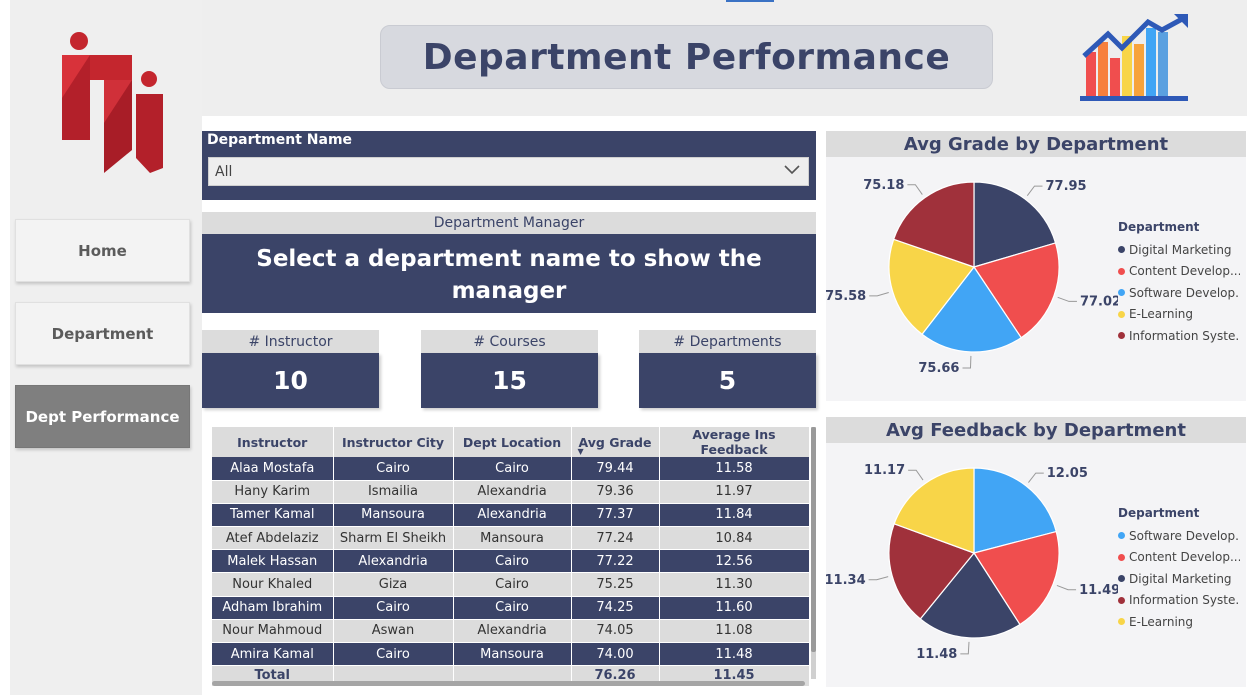 This screenshot has height=695, width=1258. I want to click on header: Department Performance, so click(724, 58).